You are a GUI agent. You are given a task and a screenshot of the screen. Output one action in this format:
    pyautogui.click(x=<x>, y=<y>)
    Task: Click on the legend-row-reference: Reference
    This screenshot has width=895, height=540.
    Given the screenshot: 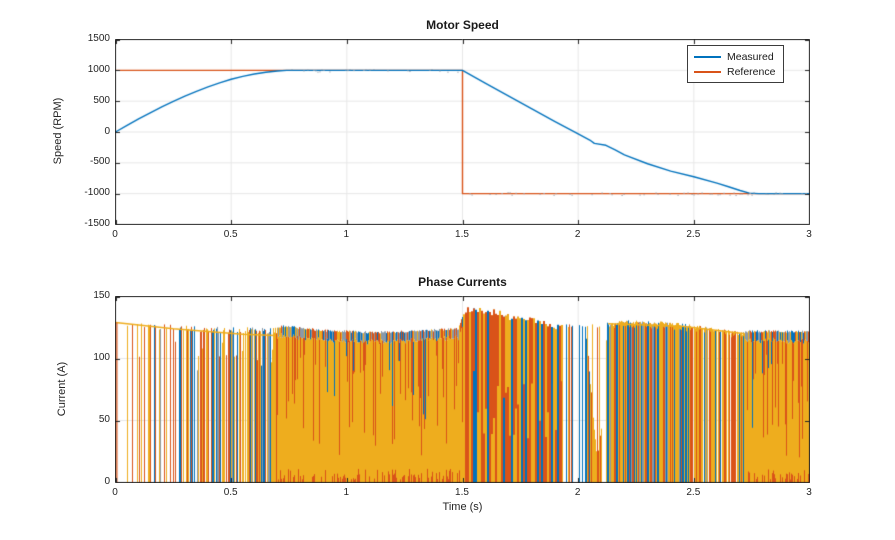 What is the action you would take?
    pyautogui.click(x=734, y=71)
    